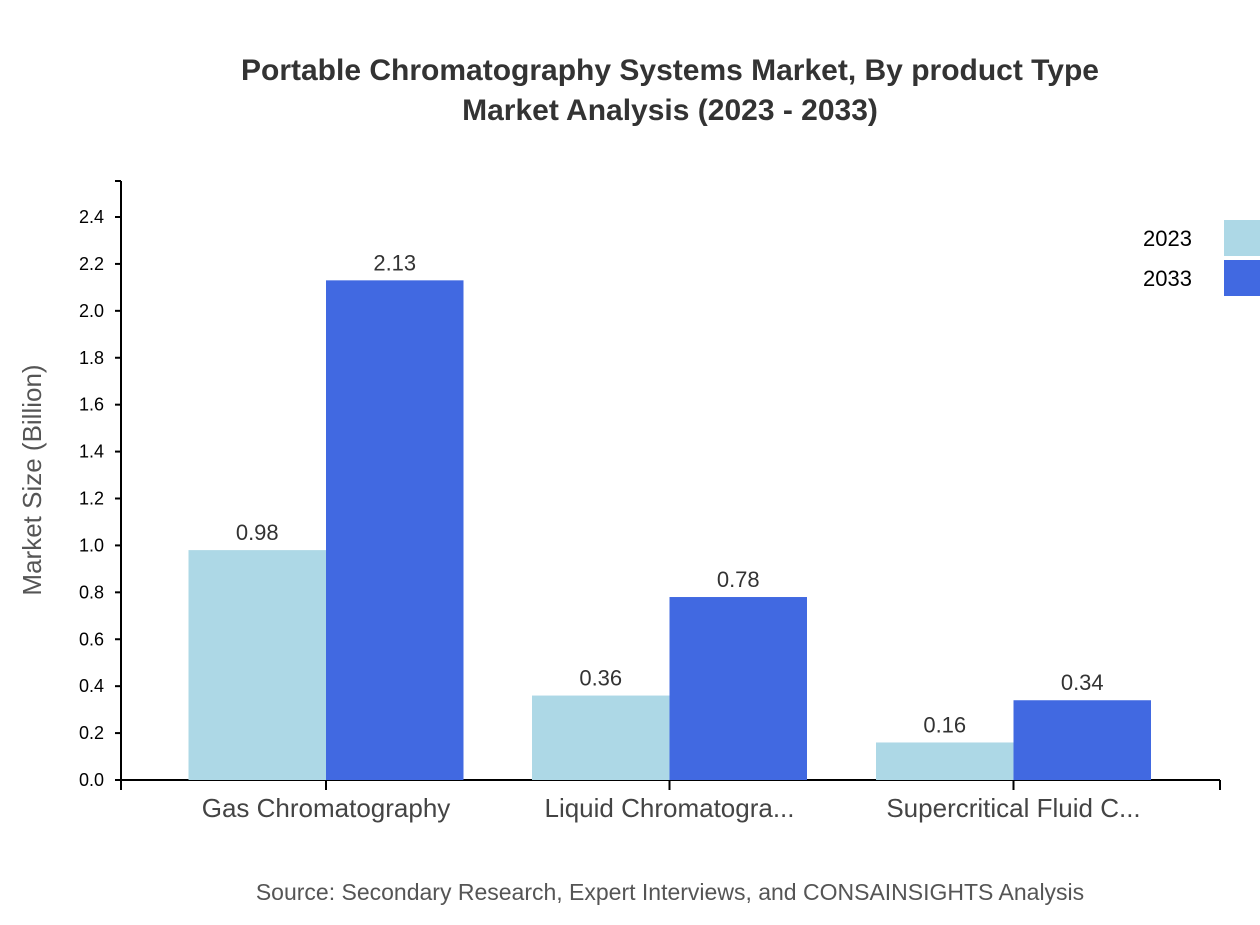  What do you see at coordinates (32, 479) in the screenshot?
I see `y-axis-label: Market Size (Billion)` at bounding box center [32, 479].